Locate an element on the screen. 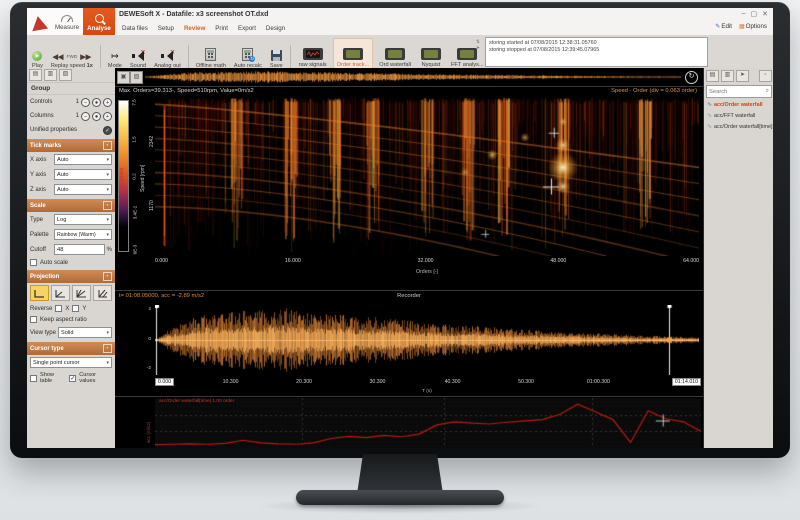 This screenshot has height=520, width=800. offline-math-button: Offline math is located at coordinates (211, 54).